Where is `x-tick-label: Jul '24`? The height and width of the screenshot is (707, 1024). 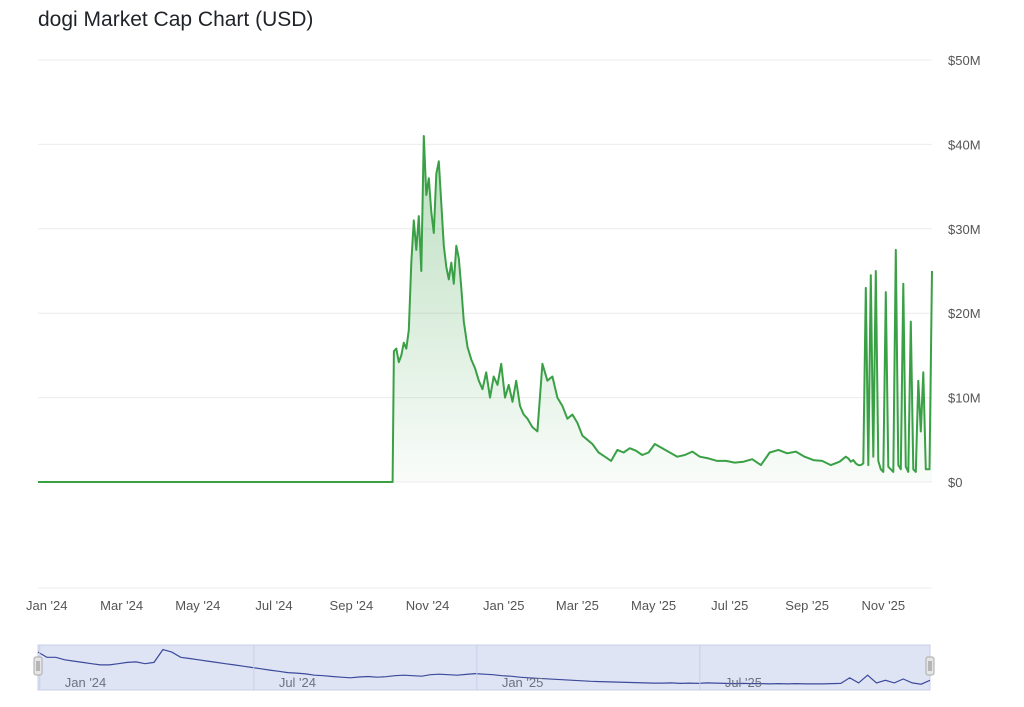
x-tick-label: Jul '24 is located at coordinates (273, 605).